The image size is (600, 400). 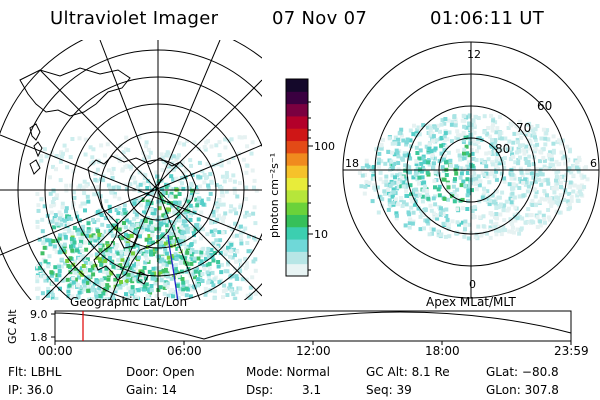 What do you see at coordinates (320, 18) in the screenshot?
I see `date-label: 07 Nov 07` at bounding box center [320, 18].